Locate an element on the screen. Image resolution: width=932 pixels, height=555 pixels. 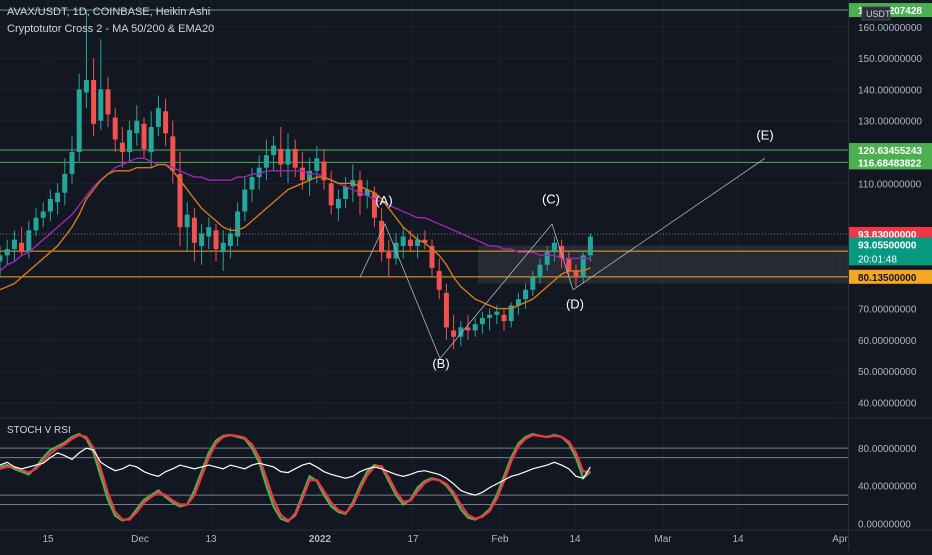
time-tick-label: Mar is located at coordinates (663, 539).